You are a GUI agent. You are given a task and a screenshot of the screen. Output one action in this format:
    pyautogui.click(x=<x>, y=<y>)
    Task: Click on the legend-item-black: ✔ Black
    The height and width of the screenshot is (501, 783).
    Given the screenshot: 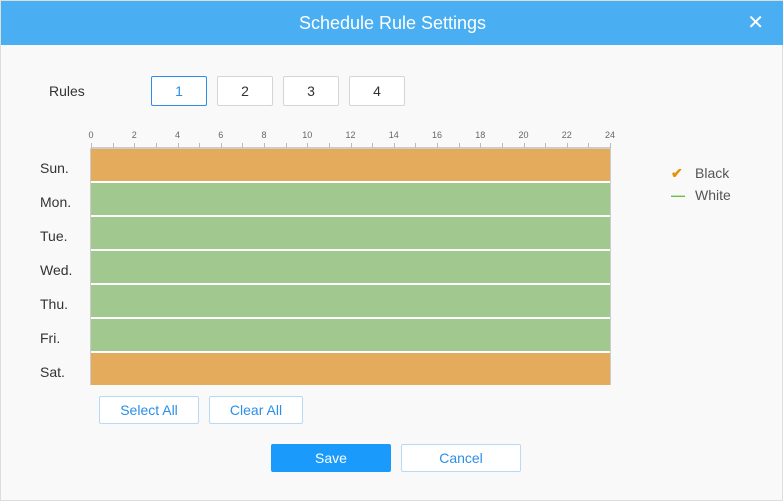 What is the action you would take?
    pyautogui.click(x=700, y=173)
    